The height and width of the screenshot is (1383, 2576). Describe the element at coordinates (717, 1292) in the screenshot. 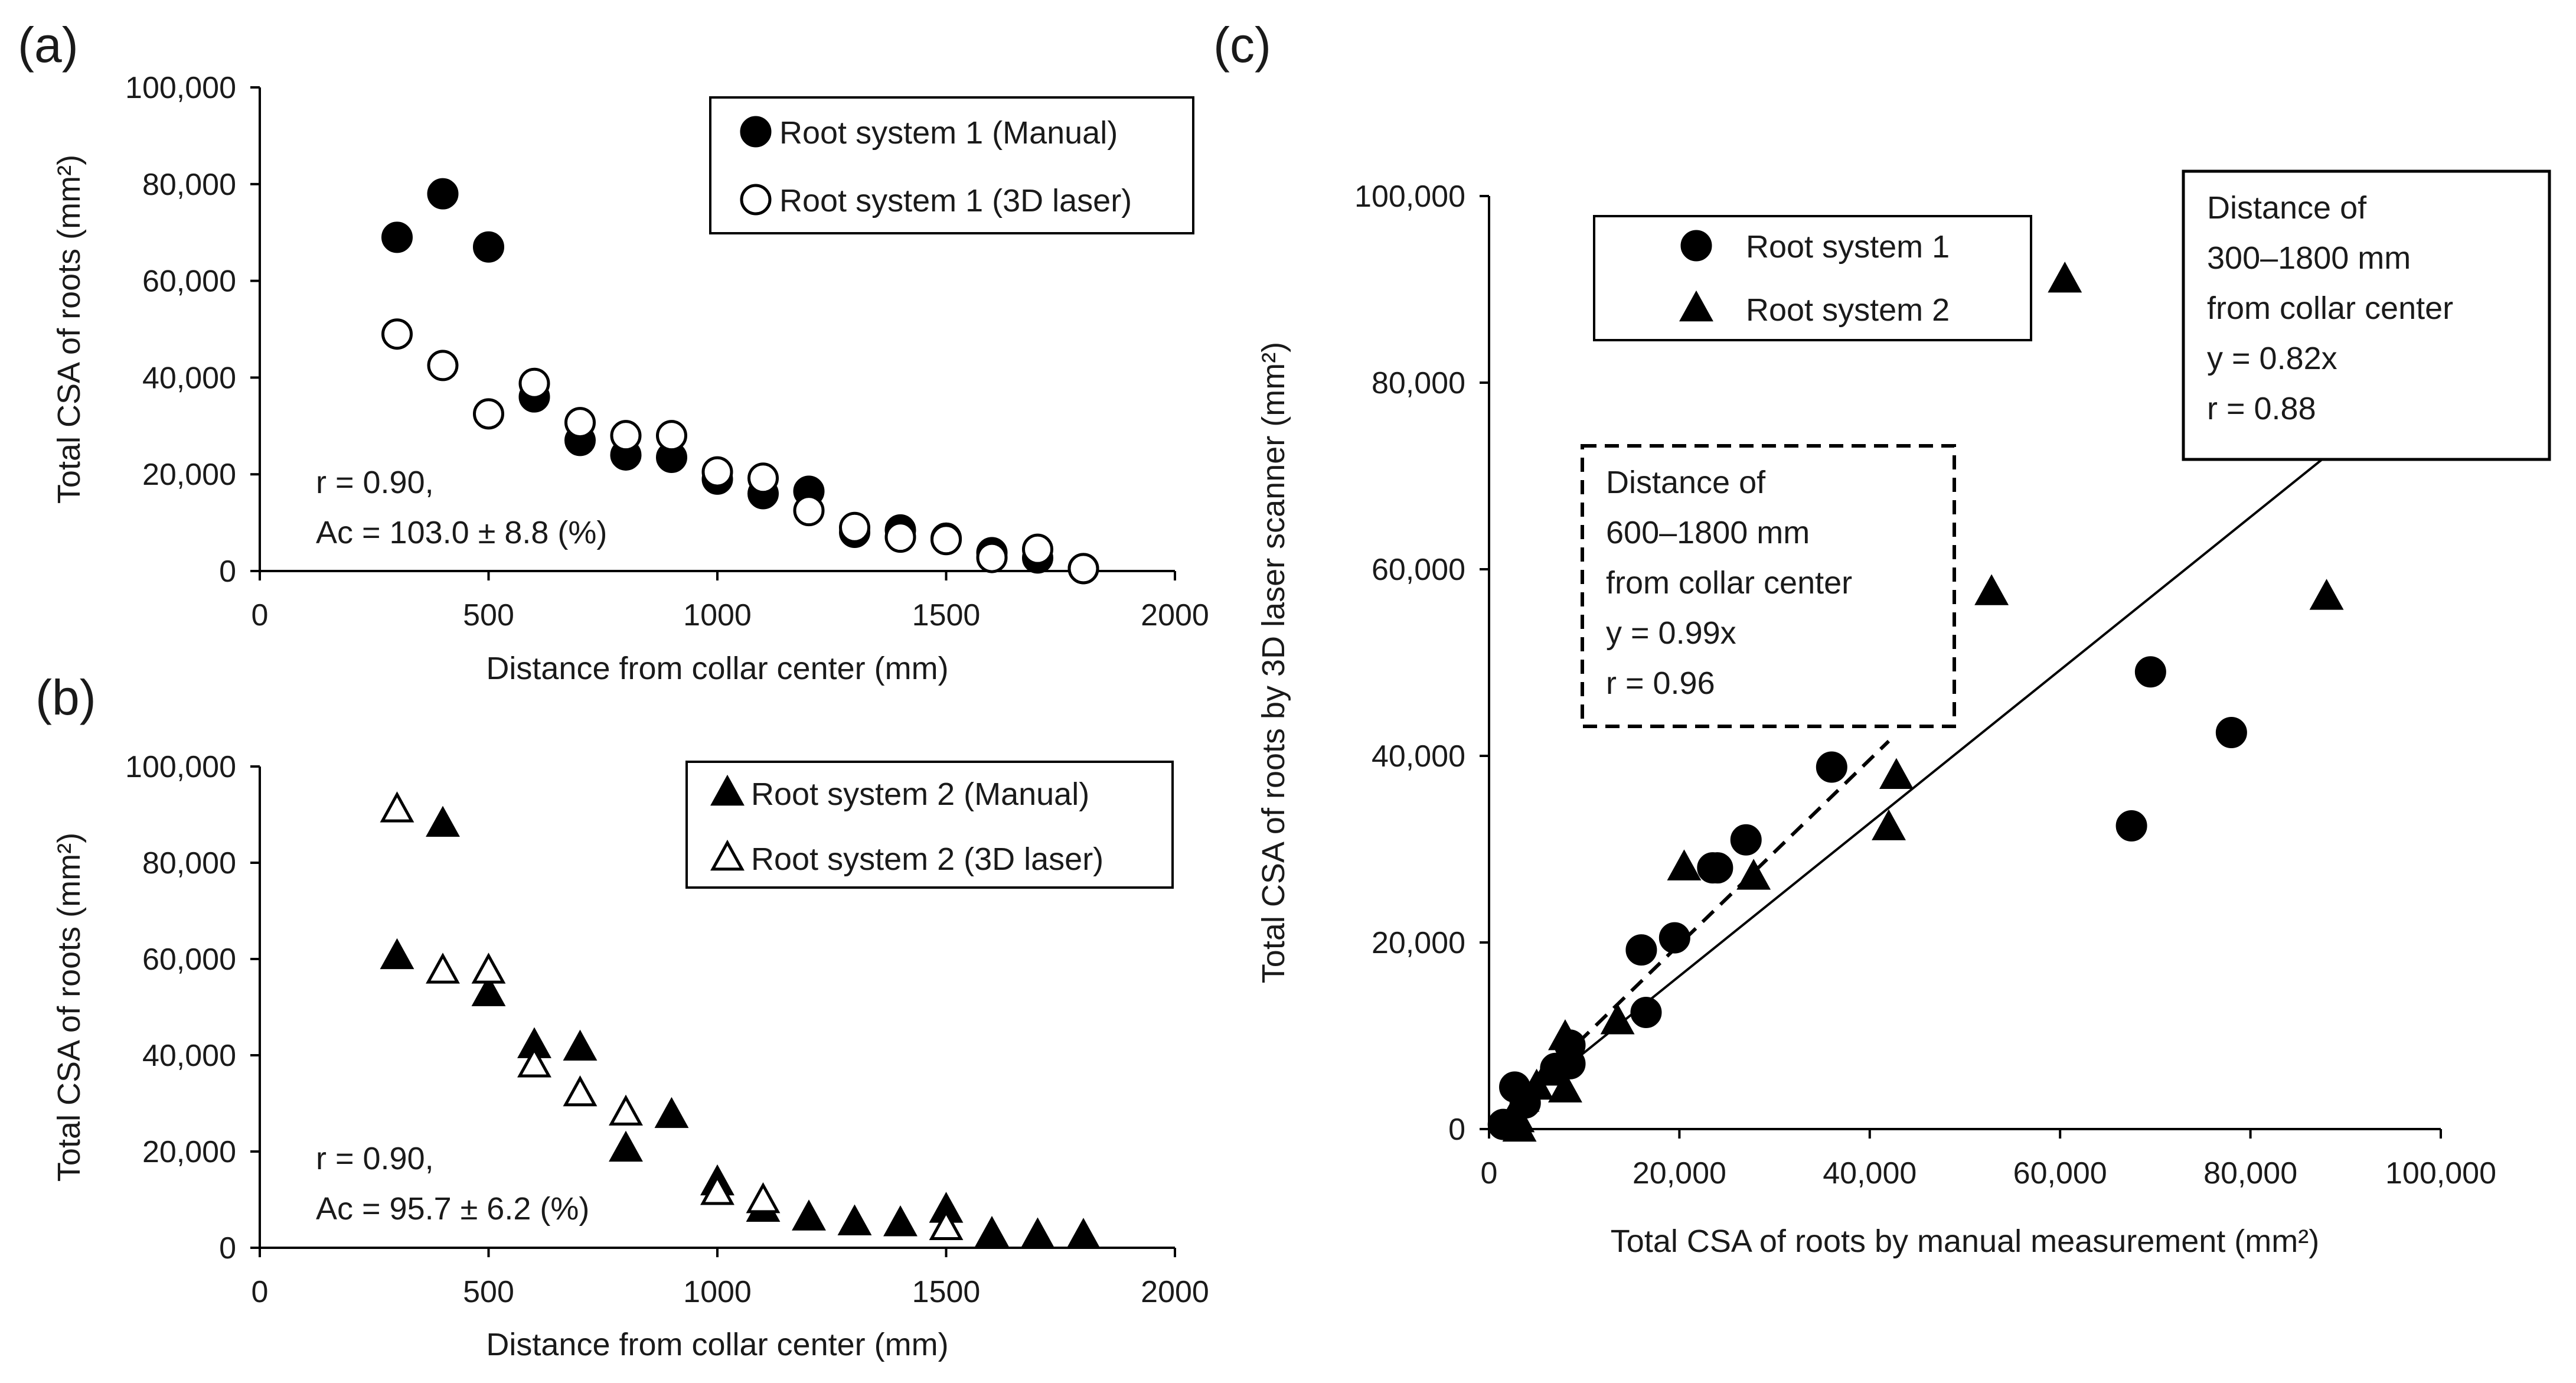

I see `x-tick-label: 1000` at that location.